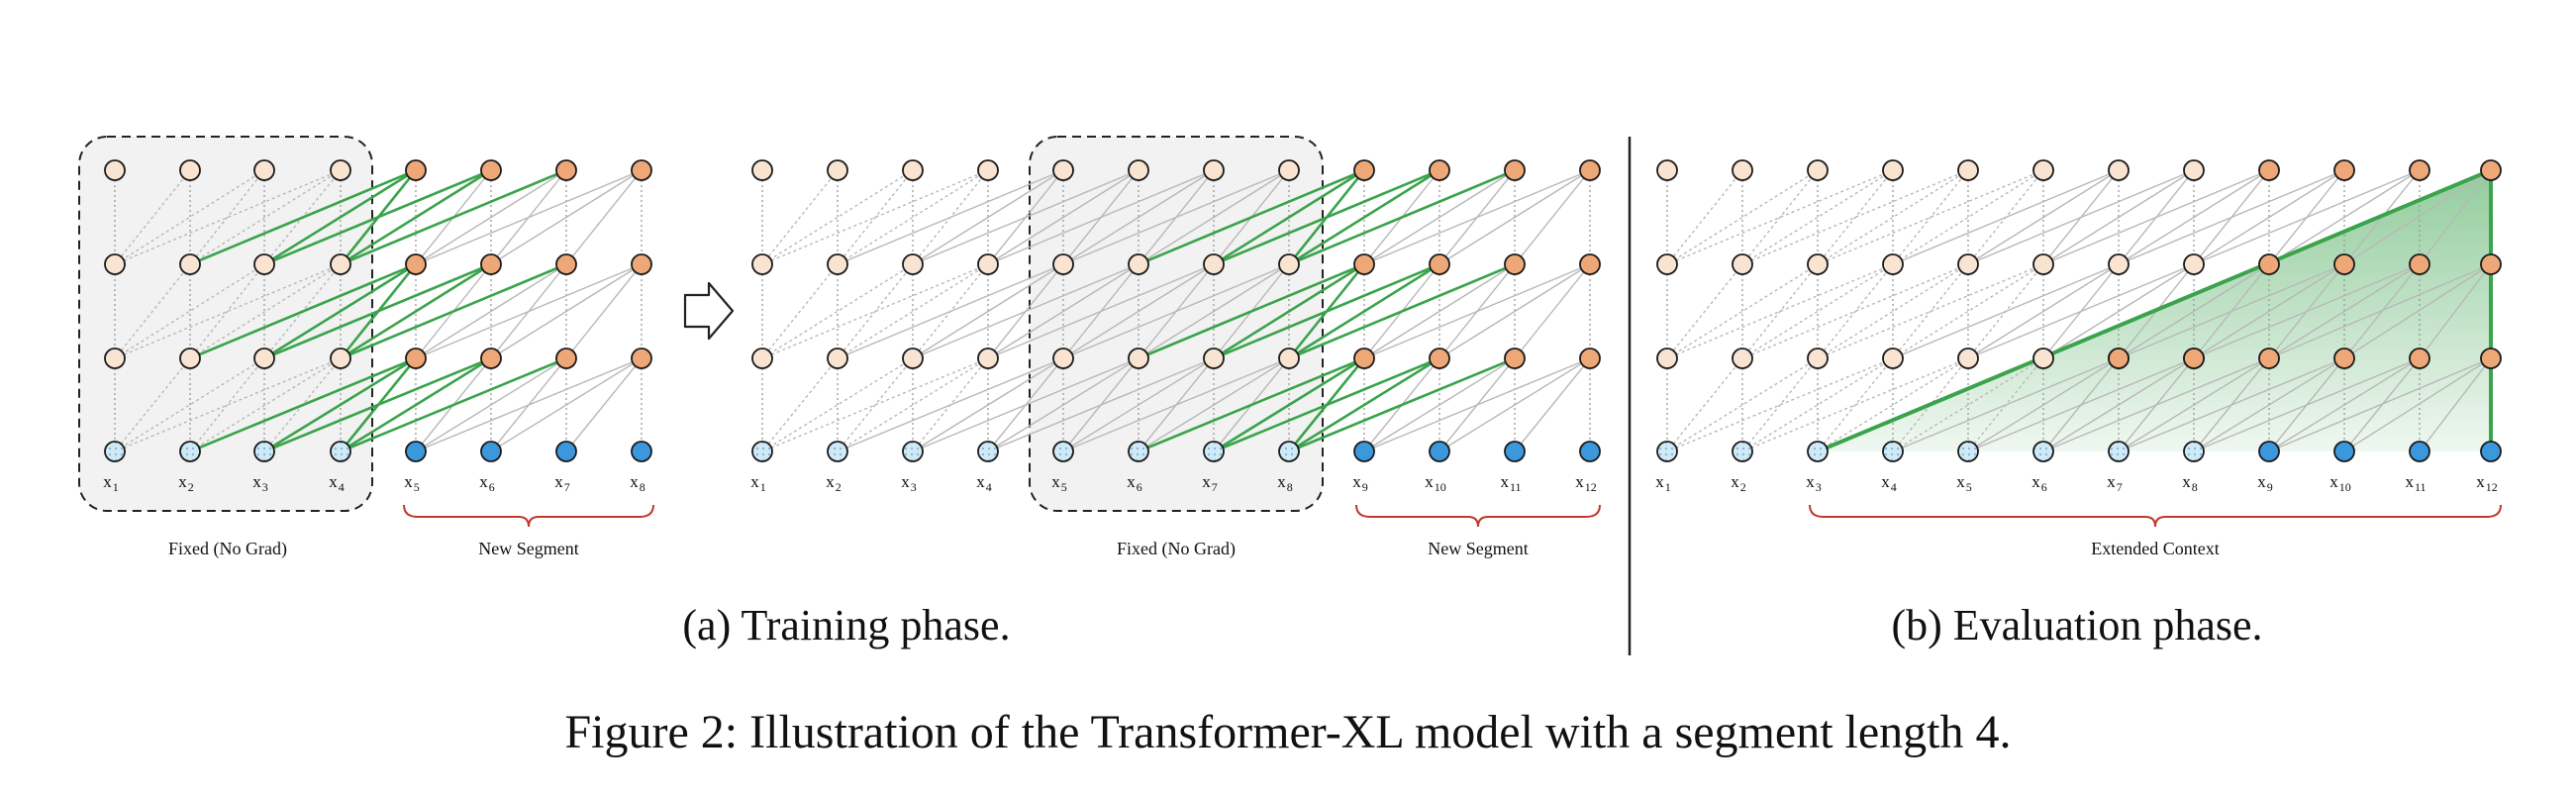 This screenshot has height=798, width=2576. Describe the element at coordinates (914, 487) in the screenshot. I see `panel2-token-subscript: 3` at that location.